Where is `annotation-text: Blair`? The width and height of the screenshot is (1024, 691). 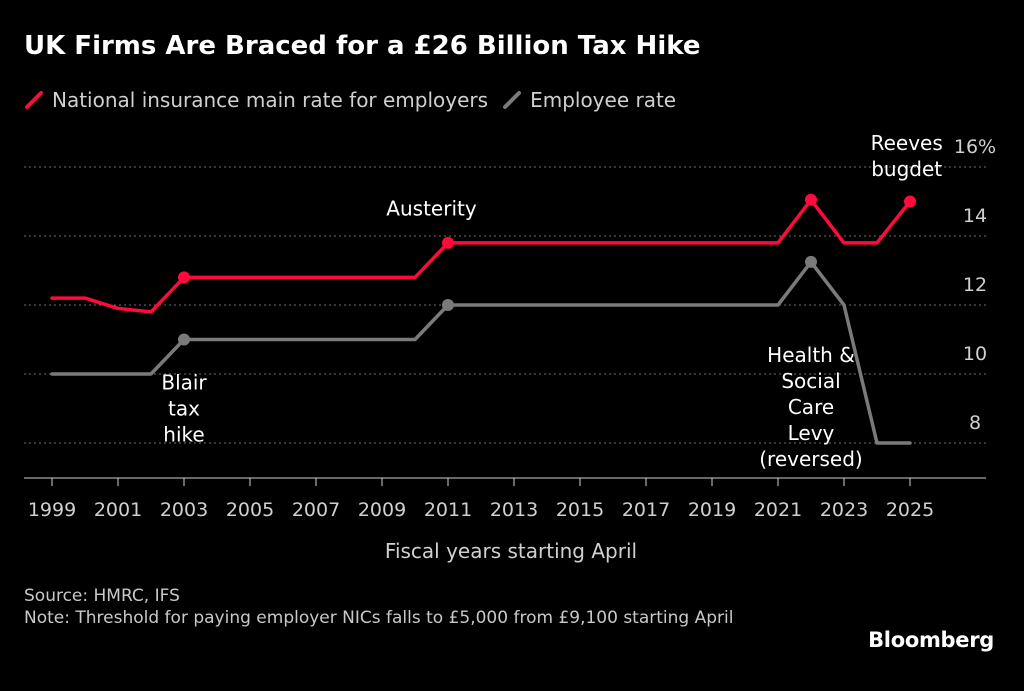
annotation-text: Blair is located at coordinates (184, 383).